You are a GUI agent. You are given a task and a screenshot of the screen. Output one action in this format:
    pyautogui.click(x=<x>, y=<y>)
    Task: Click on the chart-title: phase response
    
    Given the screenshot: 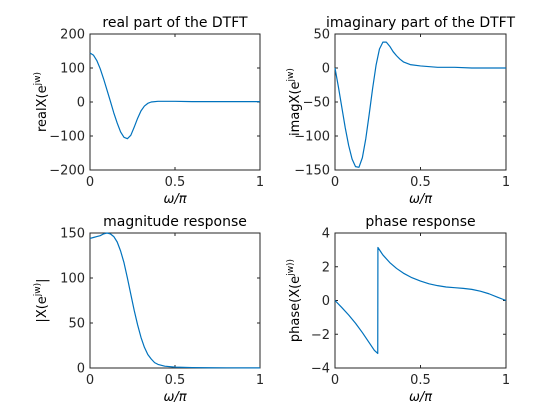 What is the action you would take?
    pyautogui.click(x=420, y=222)
    